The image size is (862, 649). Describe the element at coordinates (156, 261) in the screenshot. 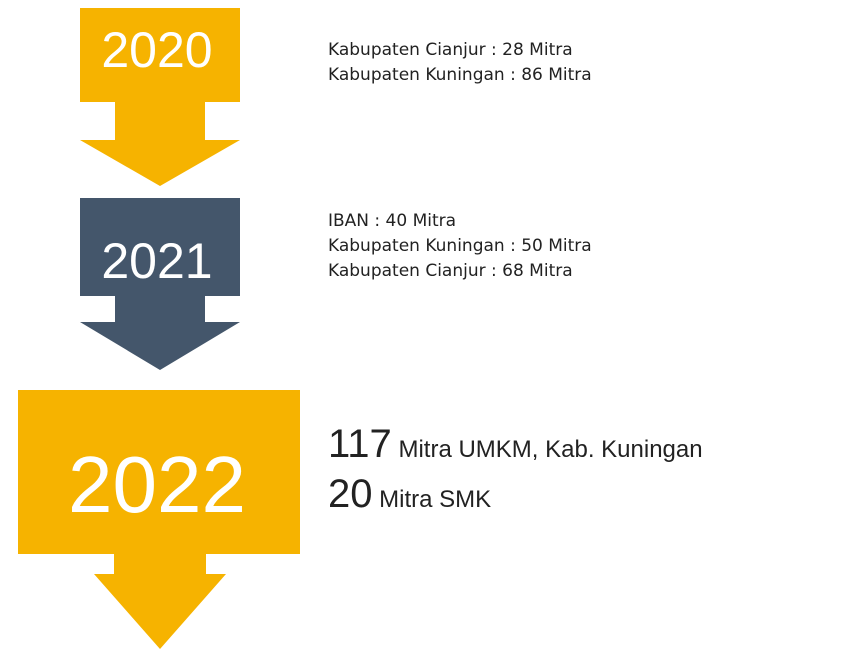

I see `year: 2021` at that location.